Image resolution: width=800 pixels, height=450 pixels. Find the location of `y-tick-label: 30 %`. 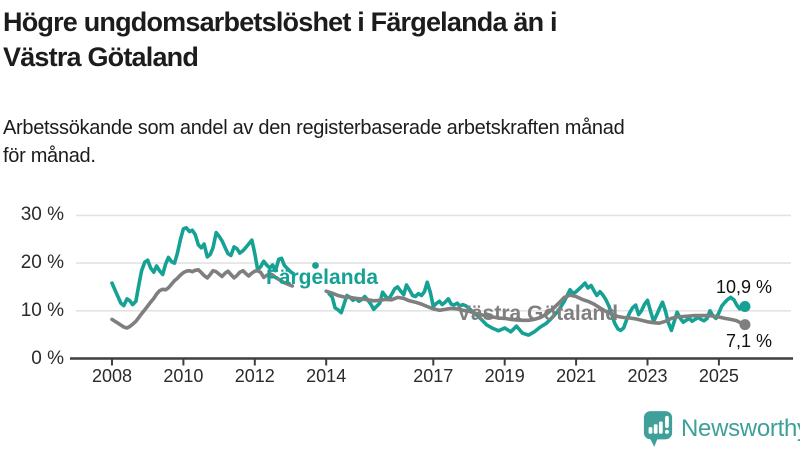

y-tick-label: 30 % is located at coordinates (42, 215).